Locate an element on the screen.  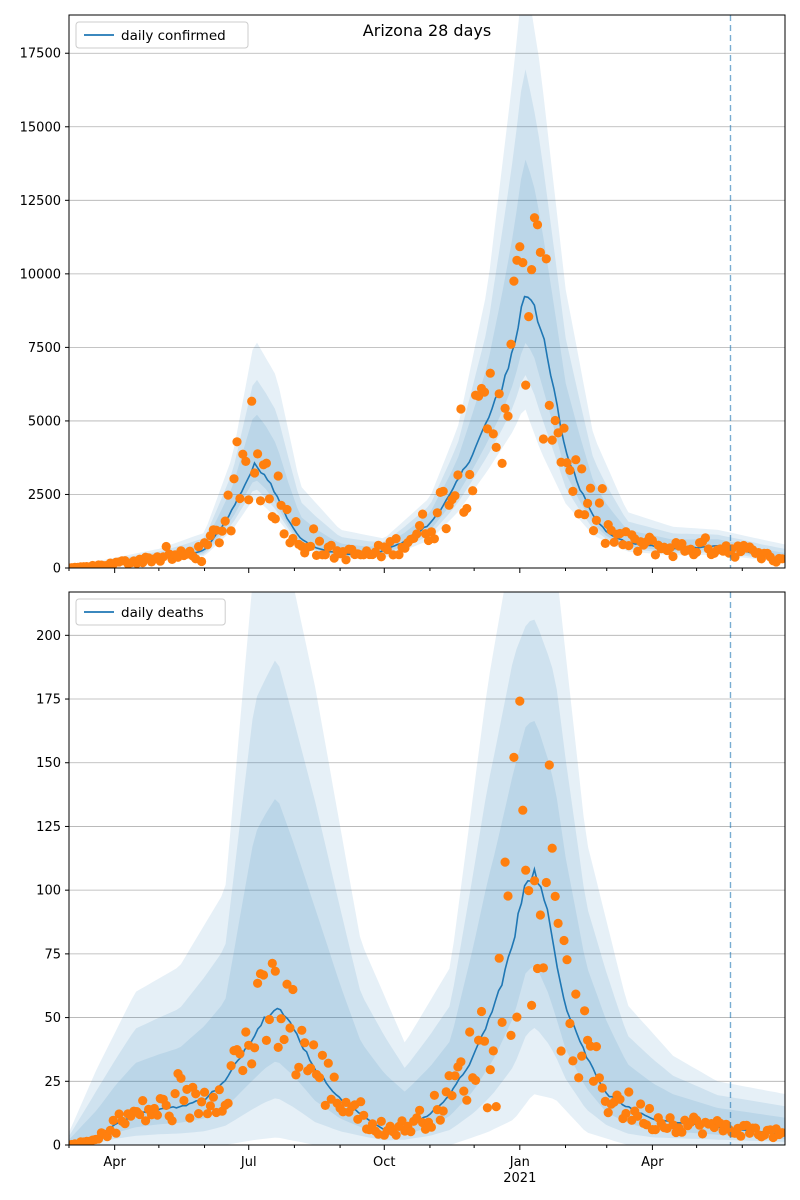
y-tick-label: 0 is located at coordinates (57, 1146).